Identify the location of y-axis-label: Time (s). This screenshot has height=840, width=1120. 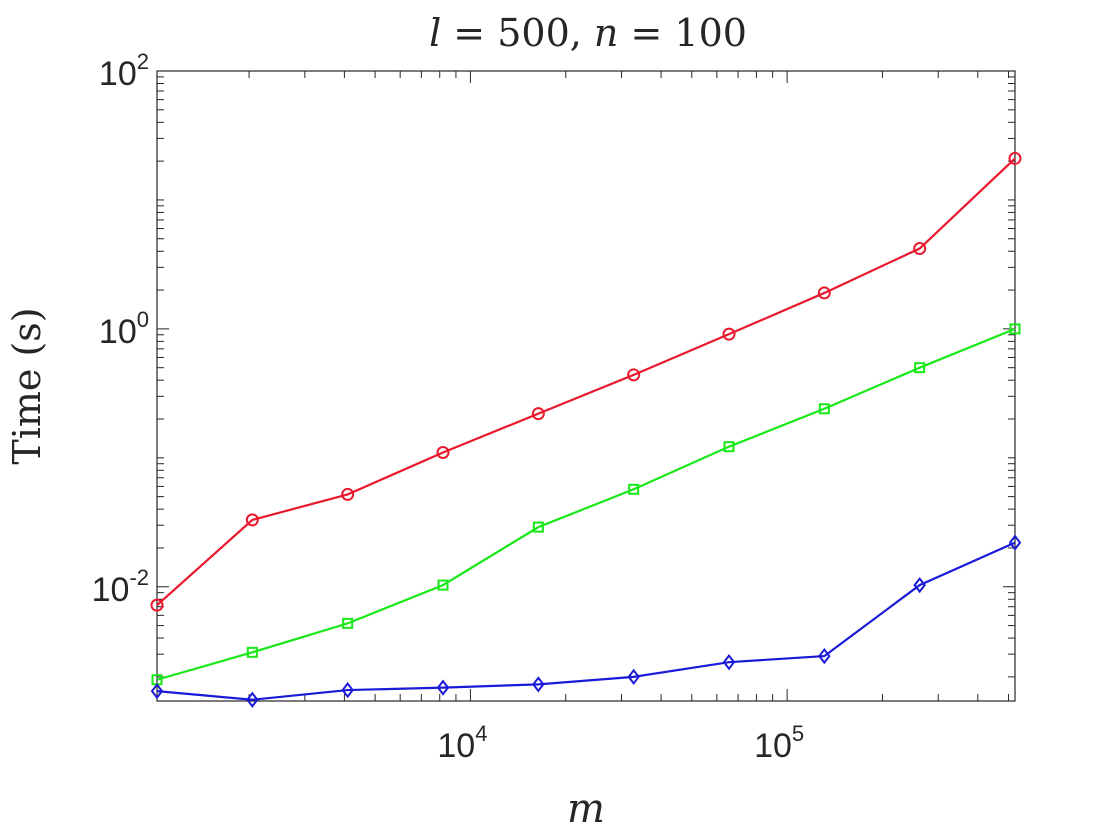
(27, 385).